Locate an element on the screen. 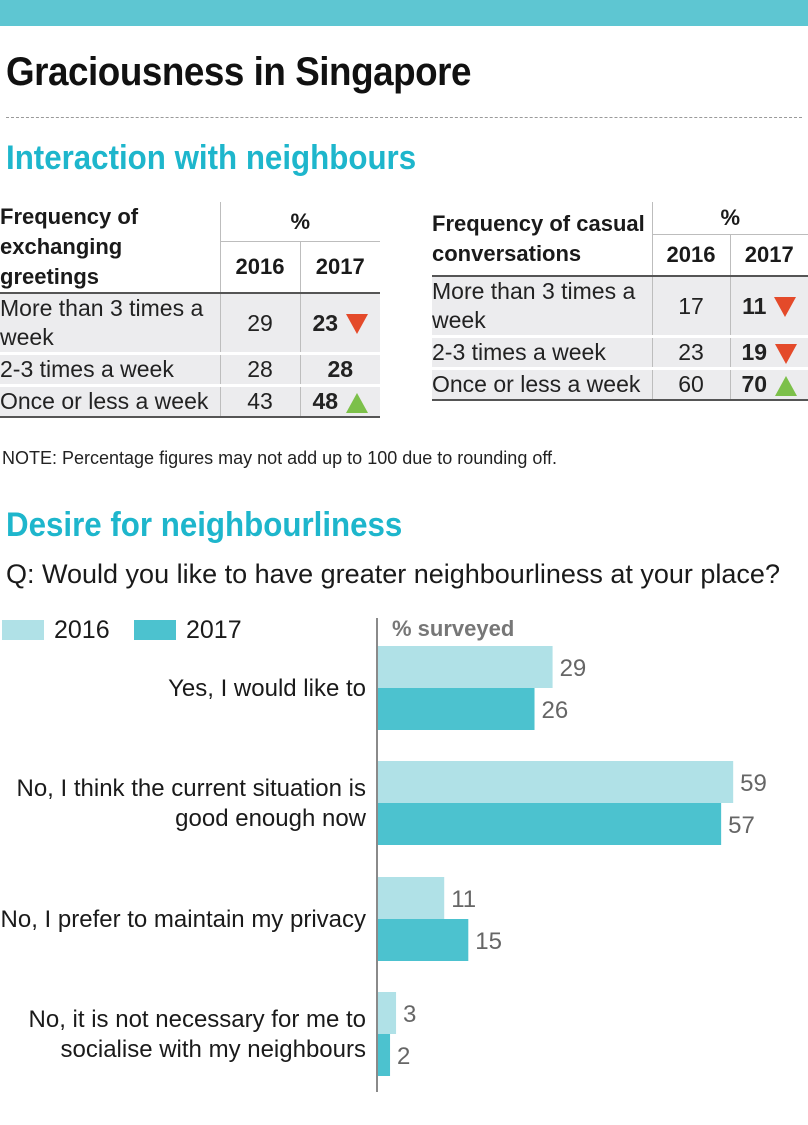  bar-value-label: 59 is located at coordinates (753, 783).